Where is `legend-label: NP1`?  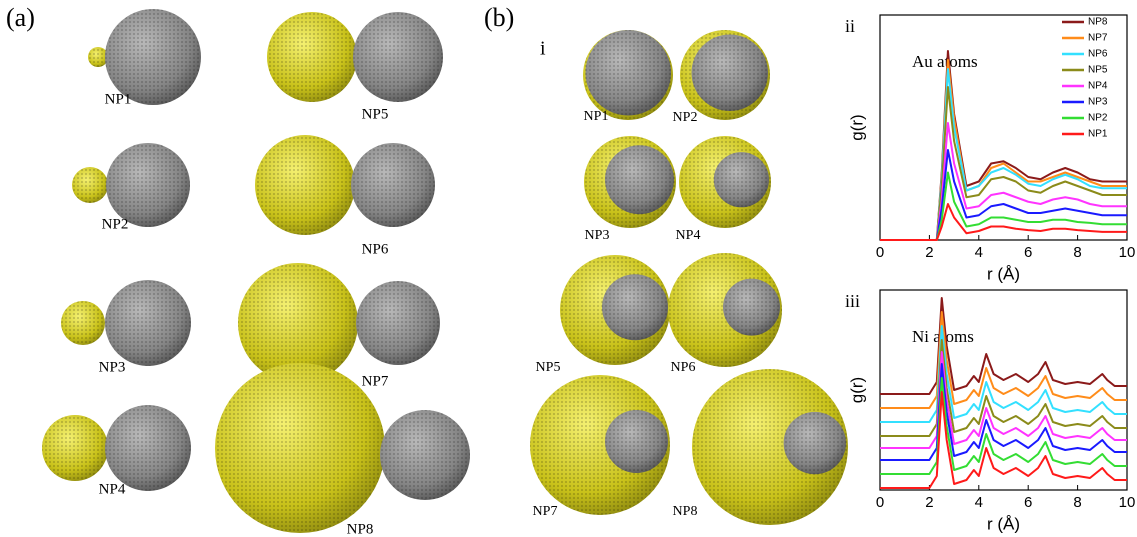
legend-label: NP1 is located at coordinates (1098, 134).